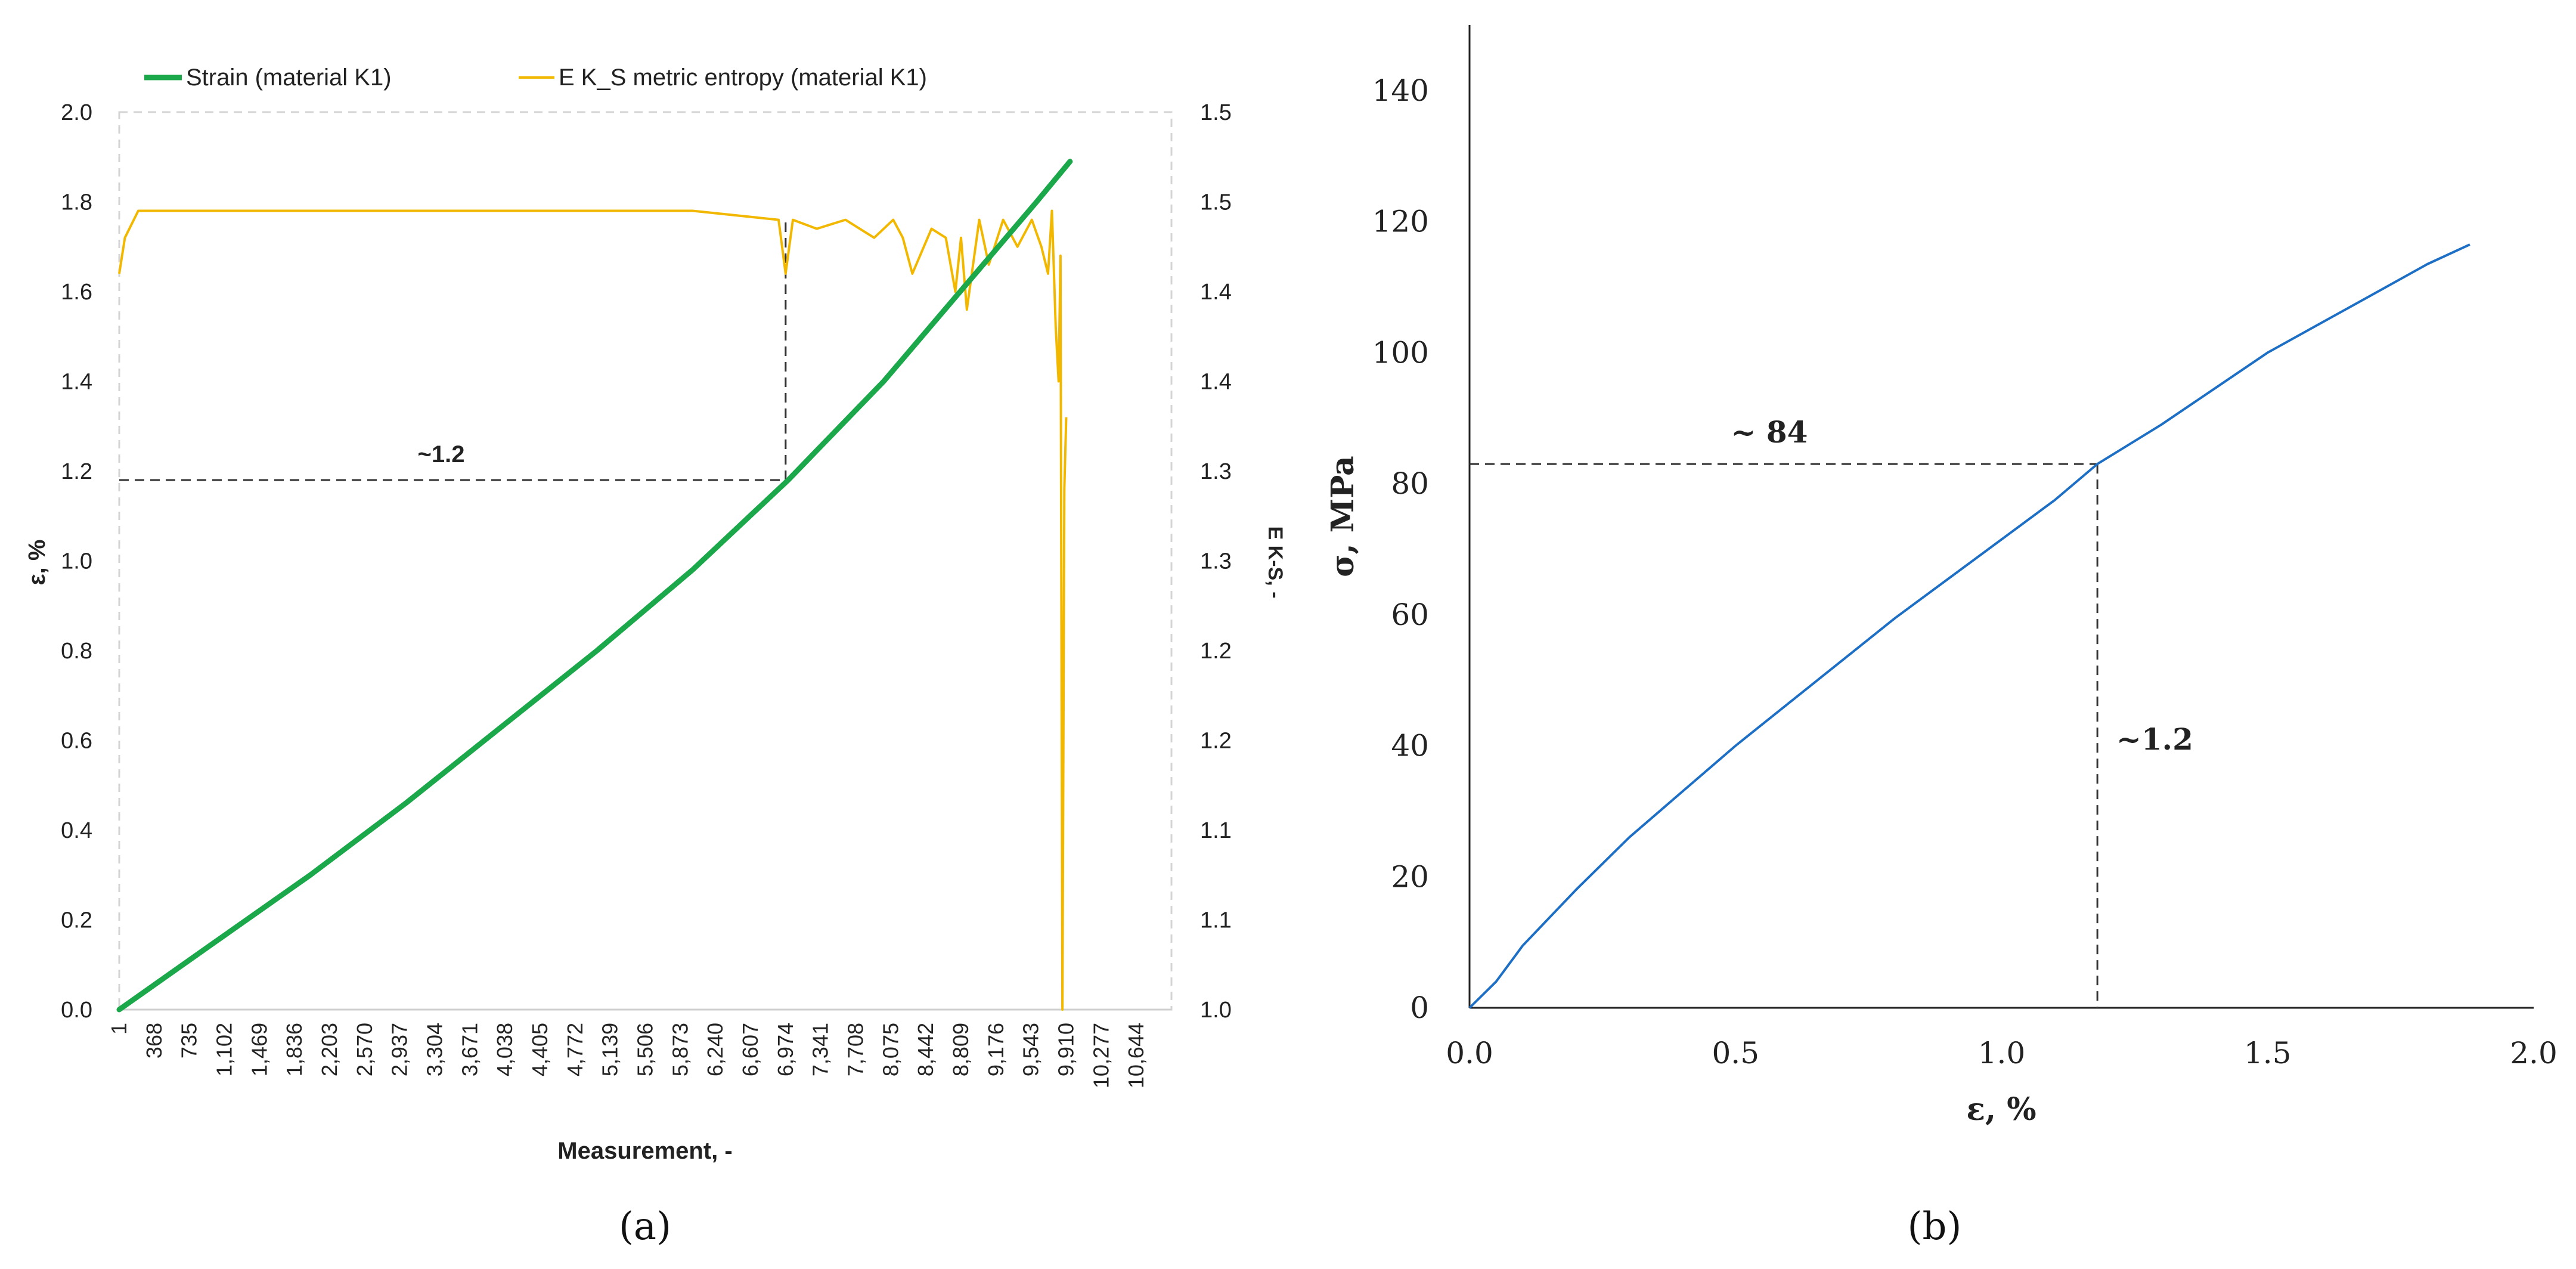 The image size is (2576, 1269). I want to click on chart-a-y2-tick-label: 1.0, so click(1216, 1010).